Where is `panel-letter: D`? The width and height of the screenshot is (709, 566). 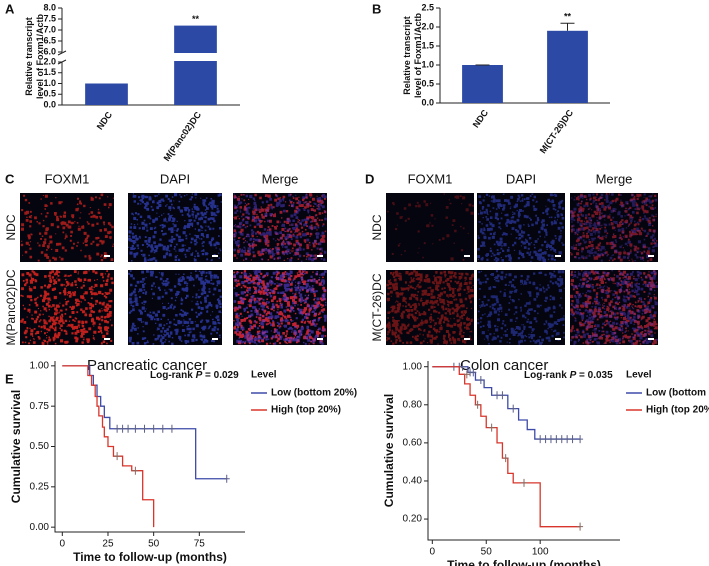
panel-letter: D is located at coordinates (369, 178).